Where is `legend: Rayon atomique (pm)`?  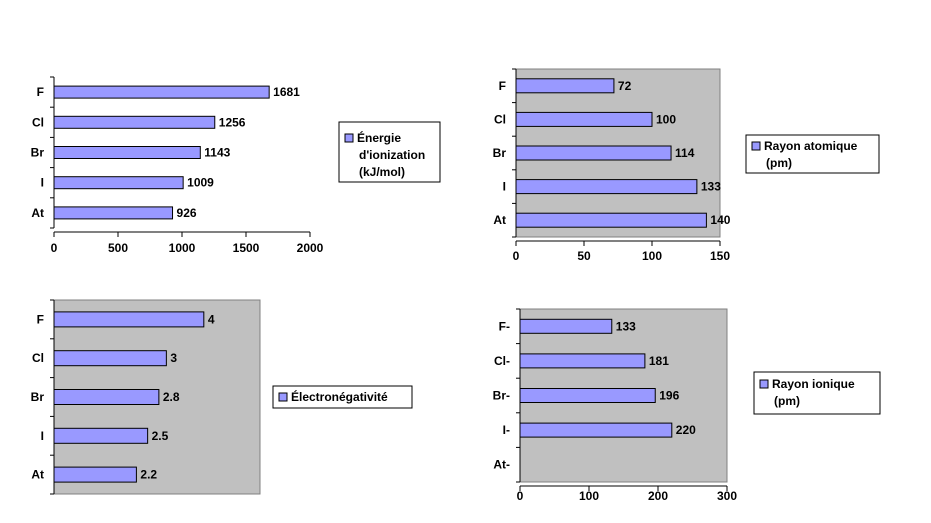
legend: Rayon atomique (pm) is located at coordinates (812, 154).